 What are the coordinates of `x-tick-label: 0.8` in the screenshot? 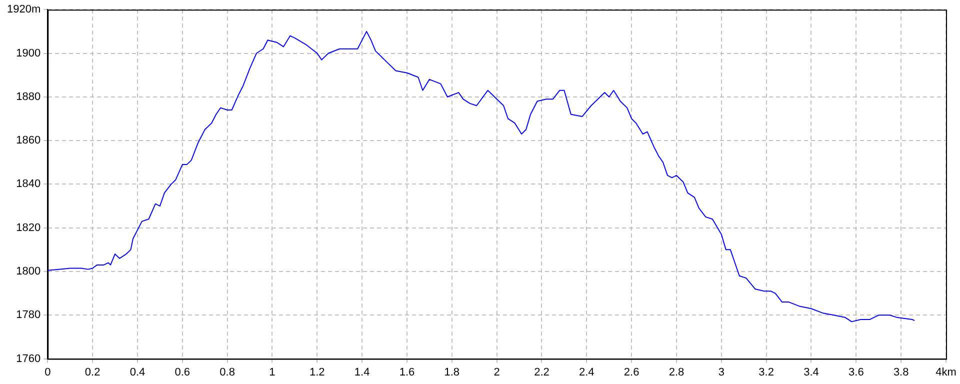 It's located at (227, 372).